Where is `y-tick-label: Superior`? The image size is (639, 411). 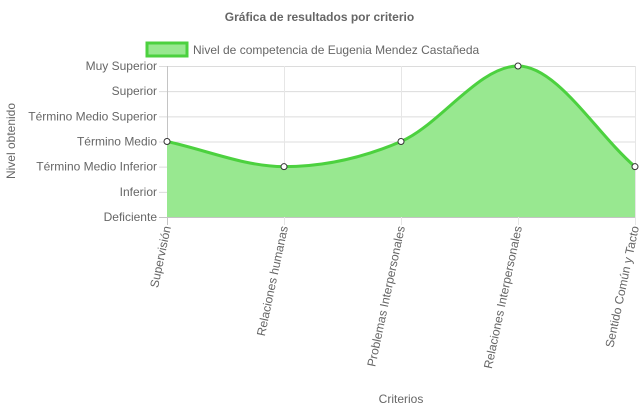
y-tick-label: Superior is located at coordinates (134, 91).